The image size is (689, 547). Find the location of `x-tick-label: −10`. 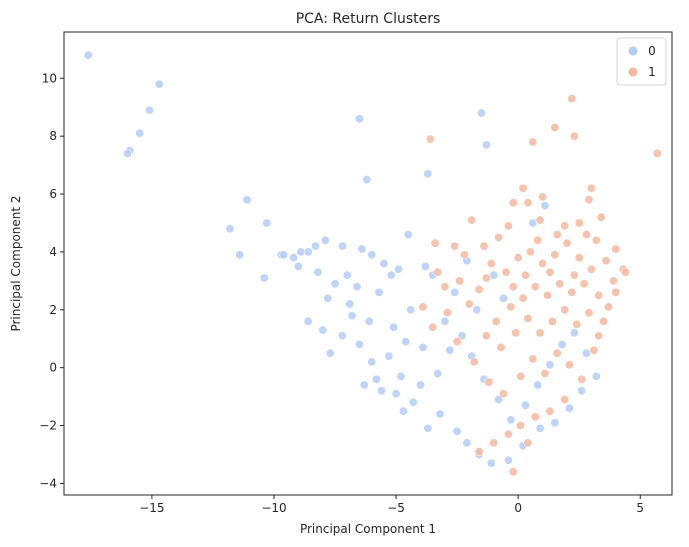

x-tick-label: −10 is located at coordinates (273, 508).